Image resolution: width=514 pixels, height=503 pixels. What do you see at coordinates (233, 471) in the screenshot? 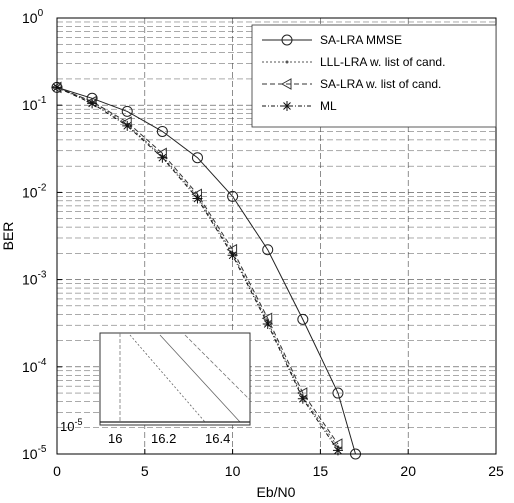
I see `x-tick-label: 10` at bounding box center [233, 471].